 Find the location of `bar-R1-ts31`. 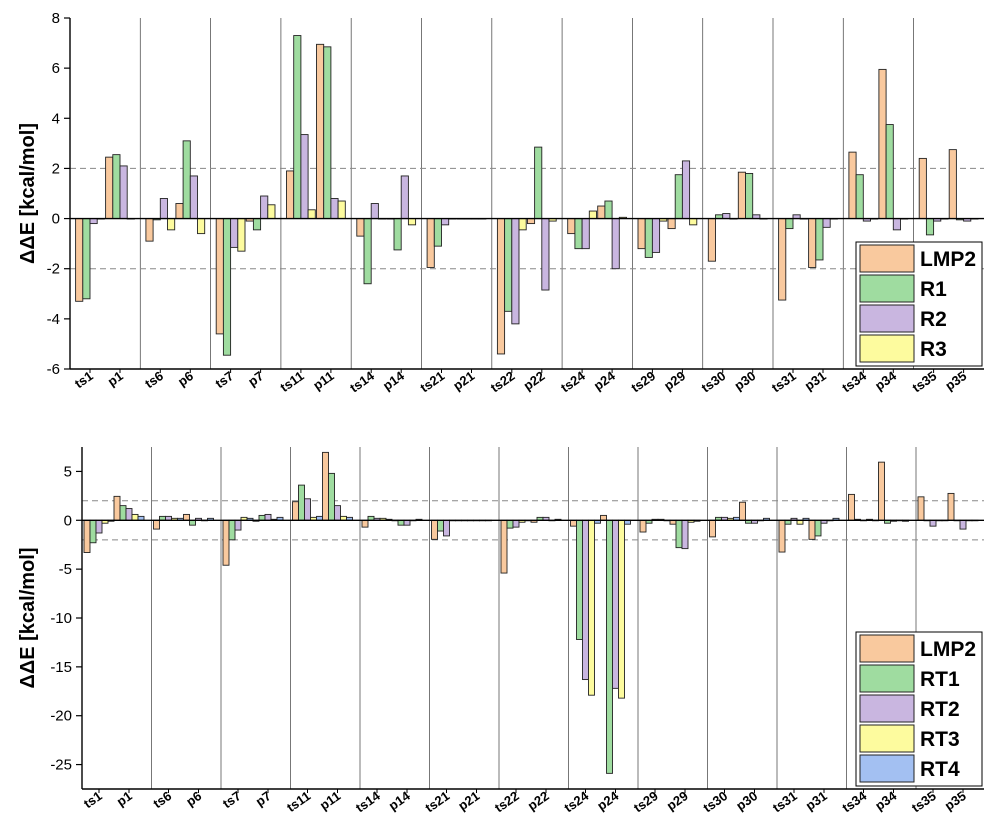

bar-R1-ts31 is located at coordinates (789, 224).